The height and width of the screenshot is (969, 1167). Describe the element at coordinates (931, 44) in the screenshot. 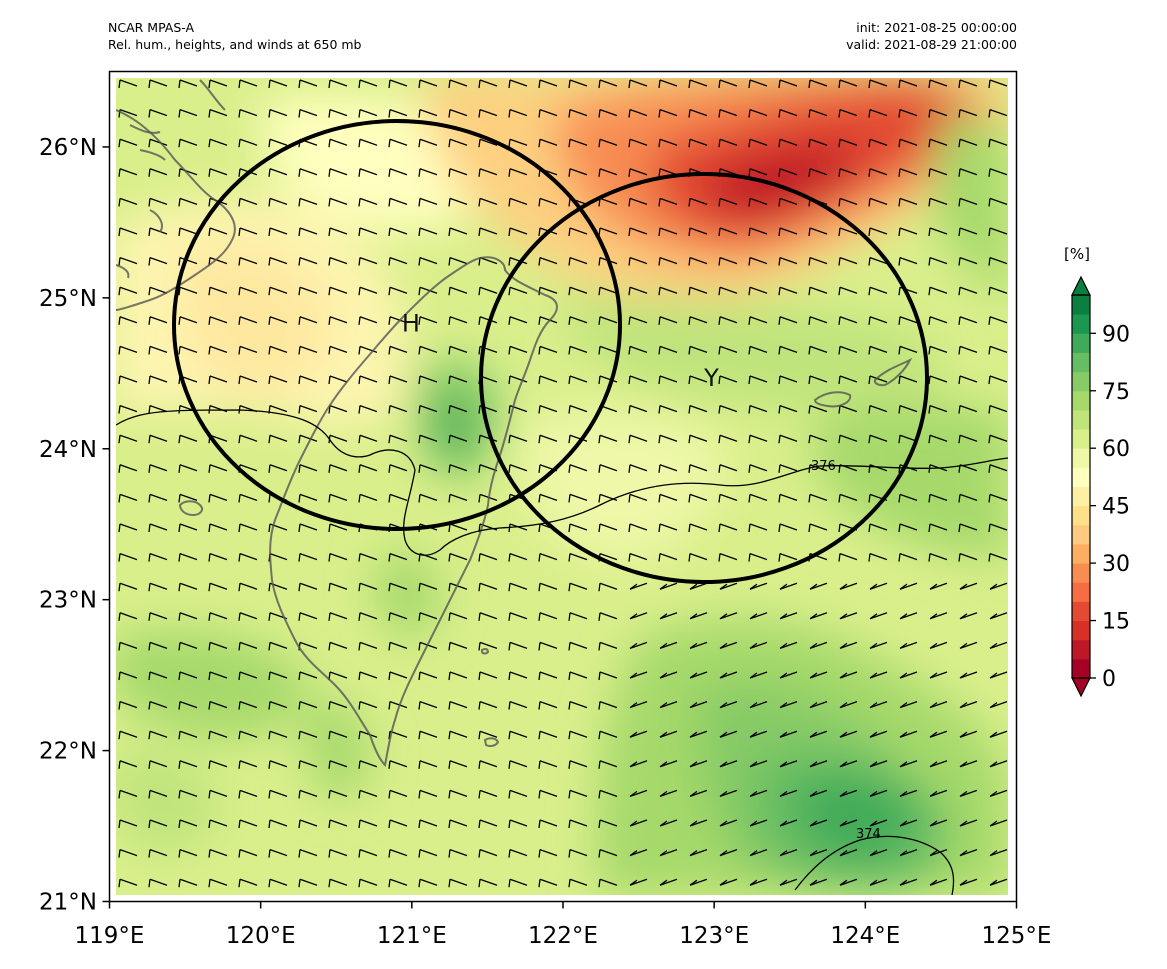

I see `valid-time: valid: 2021-08-29 21:00:00` at that location.